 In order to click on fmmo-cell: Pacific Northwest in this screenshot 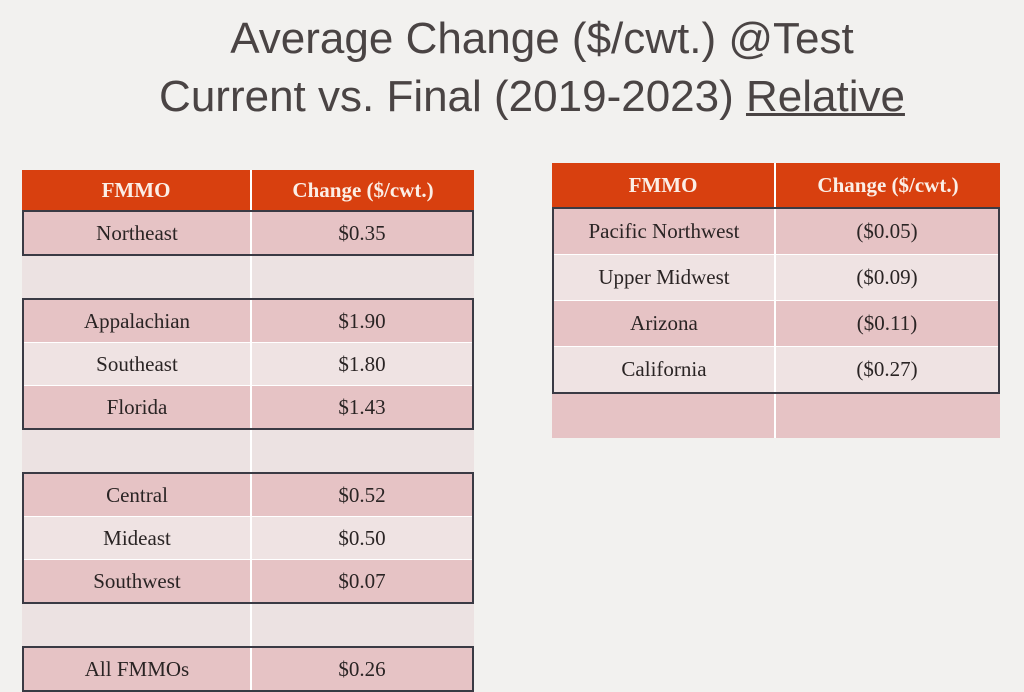, I will do `click(664, 231)`.